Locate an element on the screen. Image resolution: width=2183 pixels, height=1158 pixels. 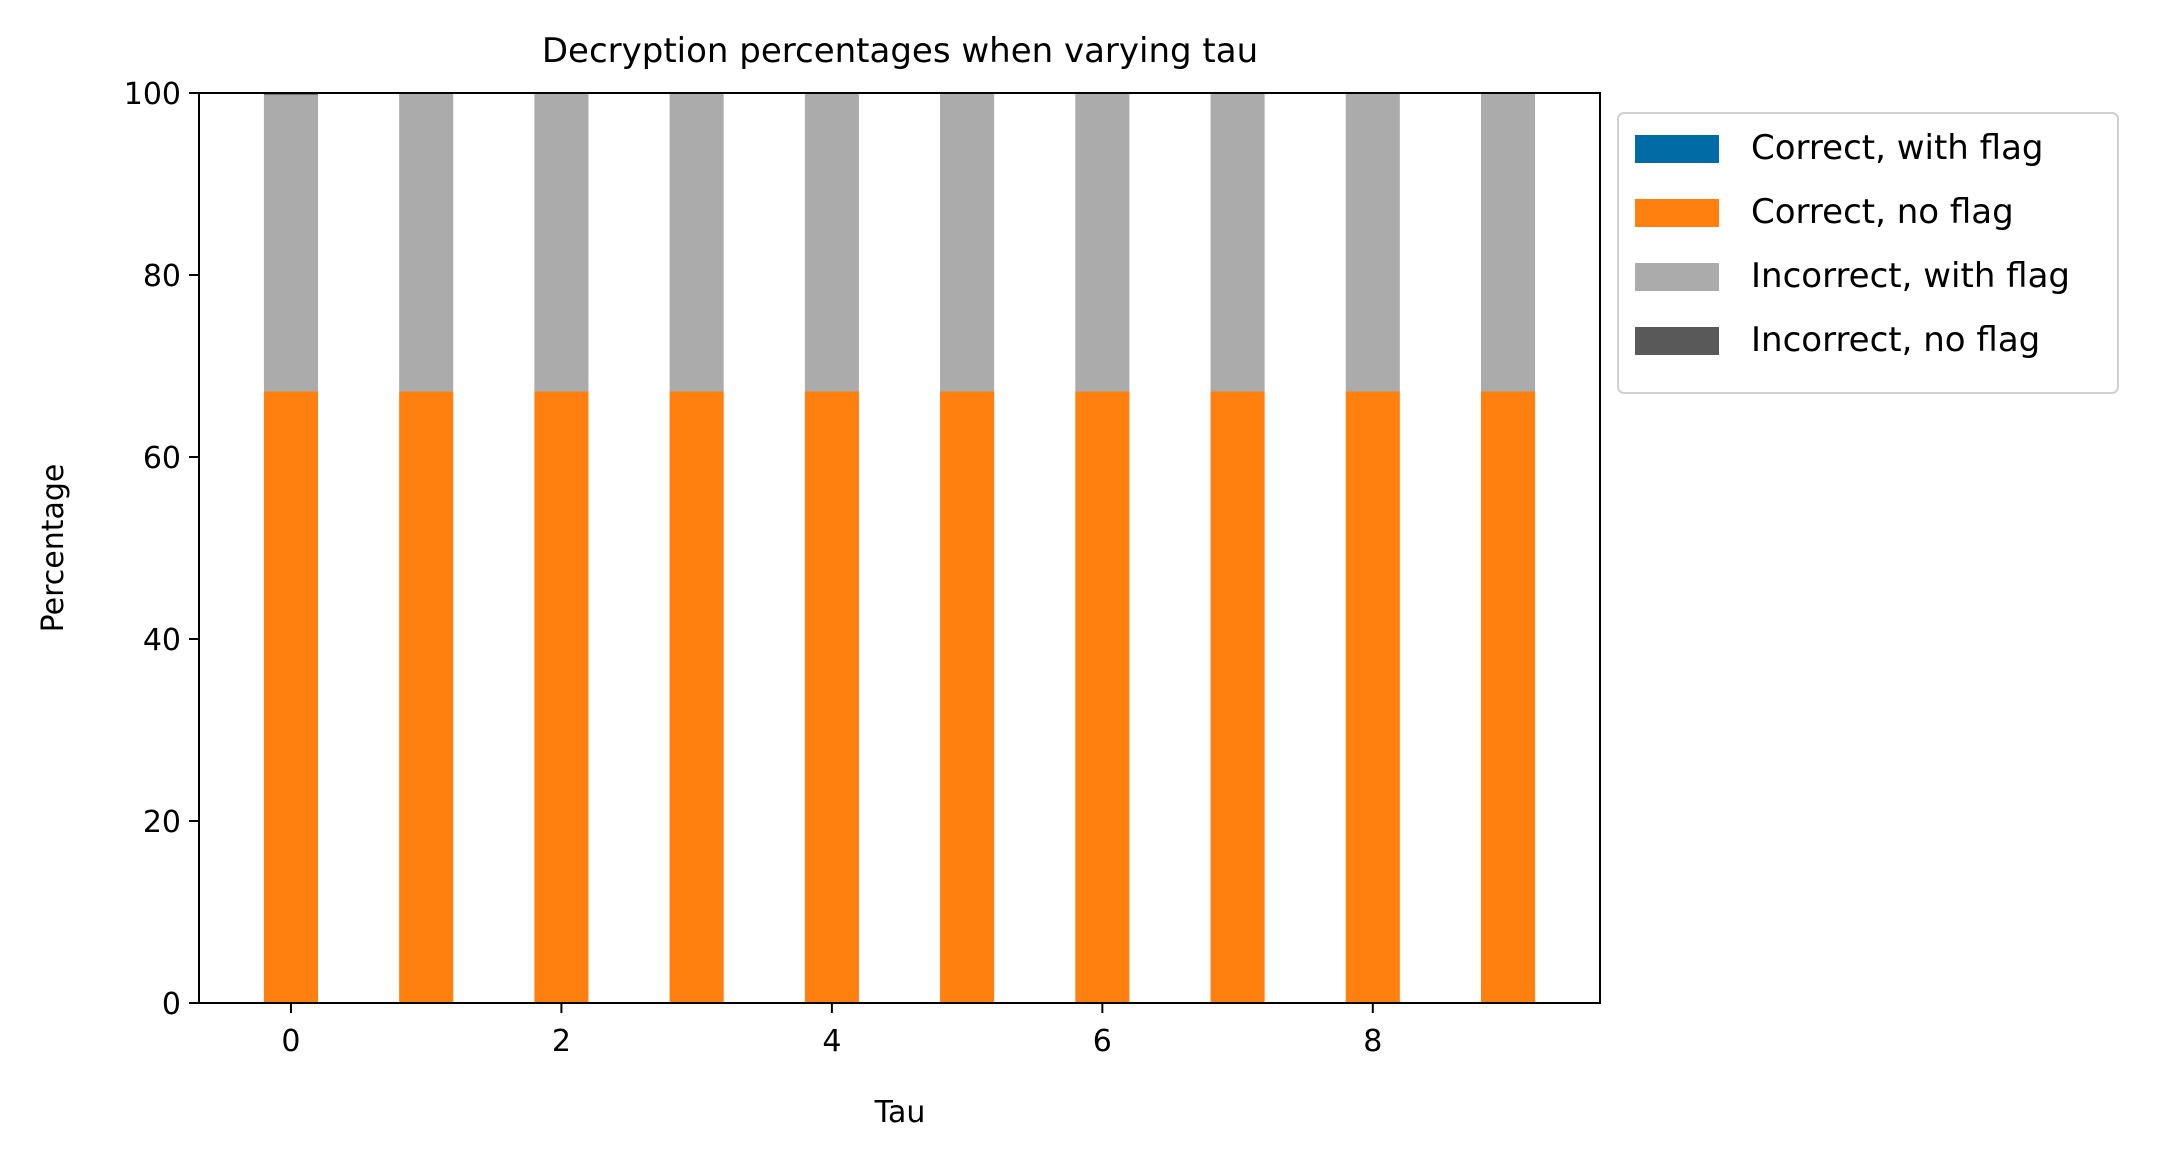
y-tick-label: 0 is located at coordinates (171, 1004).